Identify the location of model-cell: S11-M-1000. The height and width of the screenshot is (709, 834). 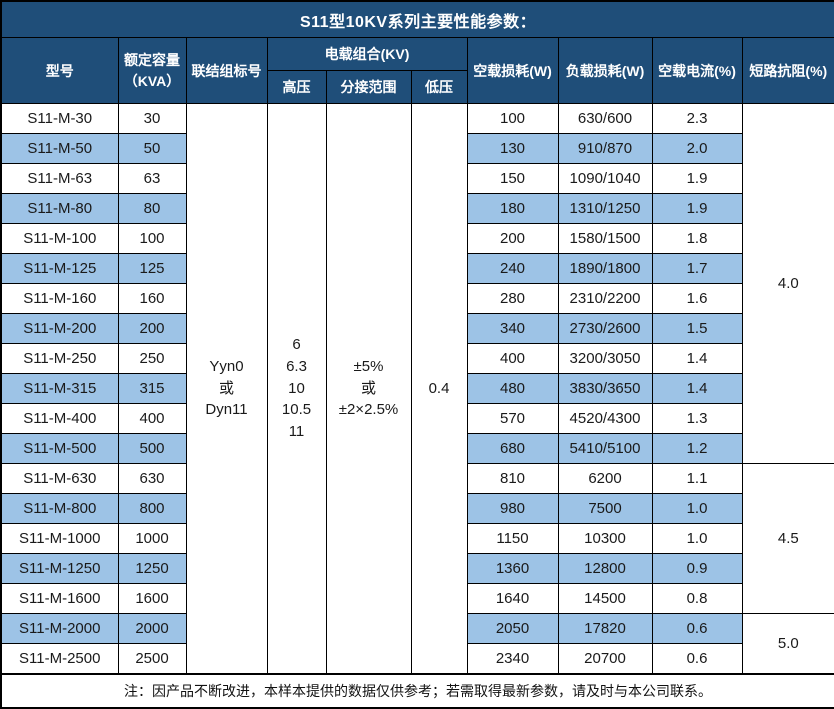
(59, 538).